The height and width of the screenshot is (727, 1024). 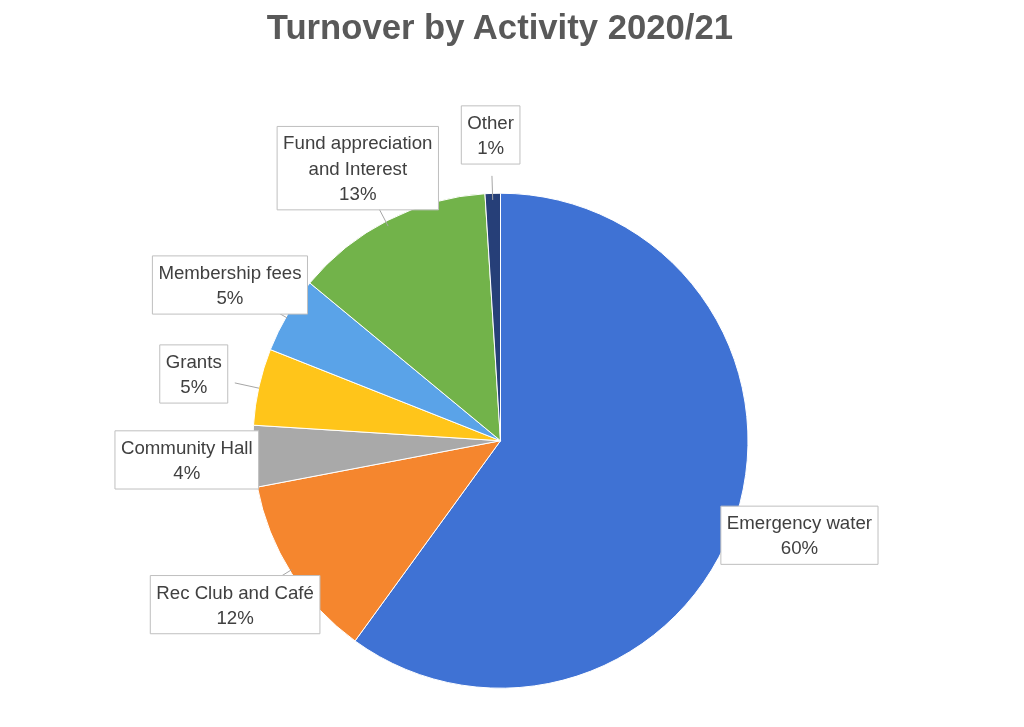 I want to click on data-label: 1%, so click(x=491, y=148).